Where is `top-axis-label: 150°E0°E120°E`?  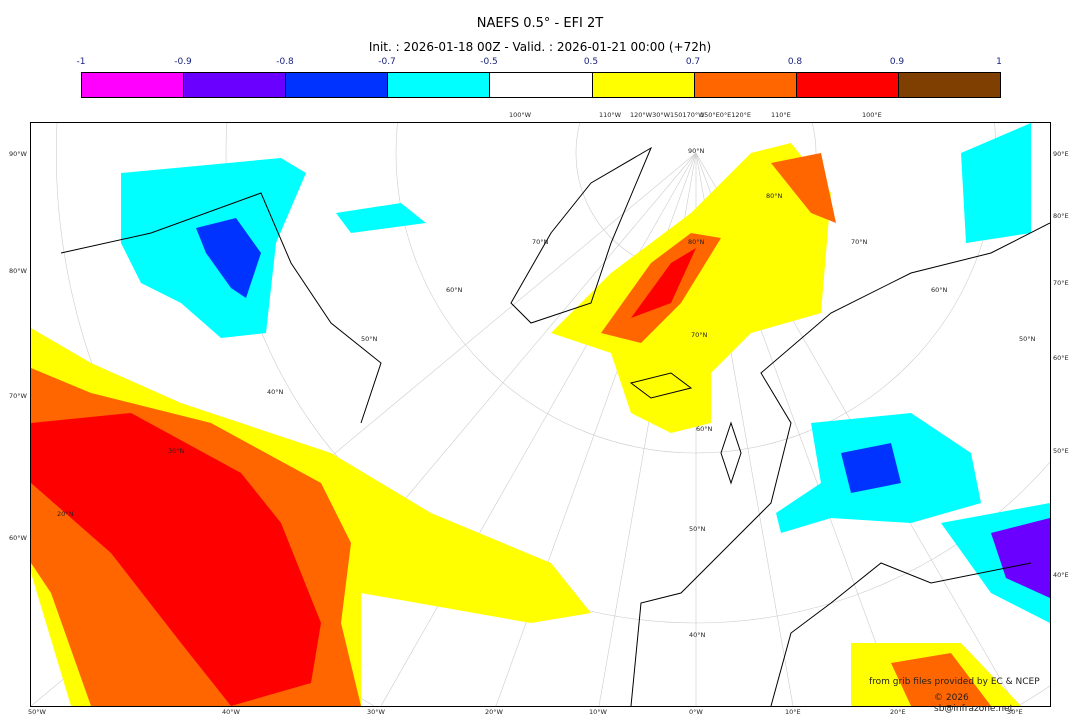 top-axis-label: 150°E0°E120°E is located at coordinates (726, 115).